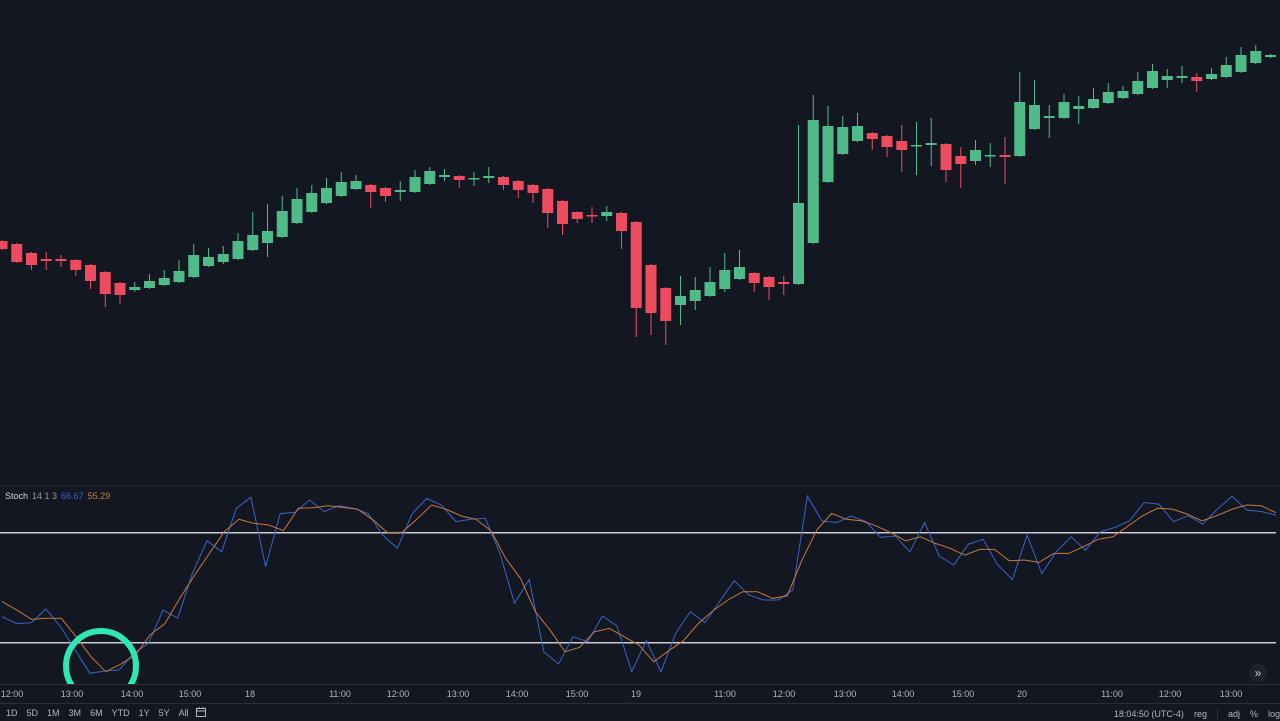  What do you see at coordinates (1022, 694) in the screenshot?
I see `time-tick-label: 20` at bounding box center [1022, 694].